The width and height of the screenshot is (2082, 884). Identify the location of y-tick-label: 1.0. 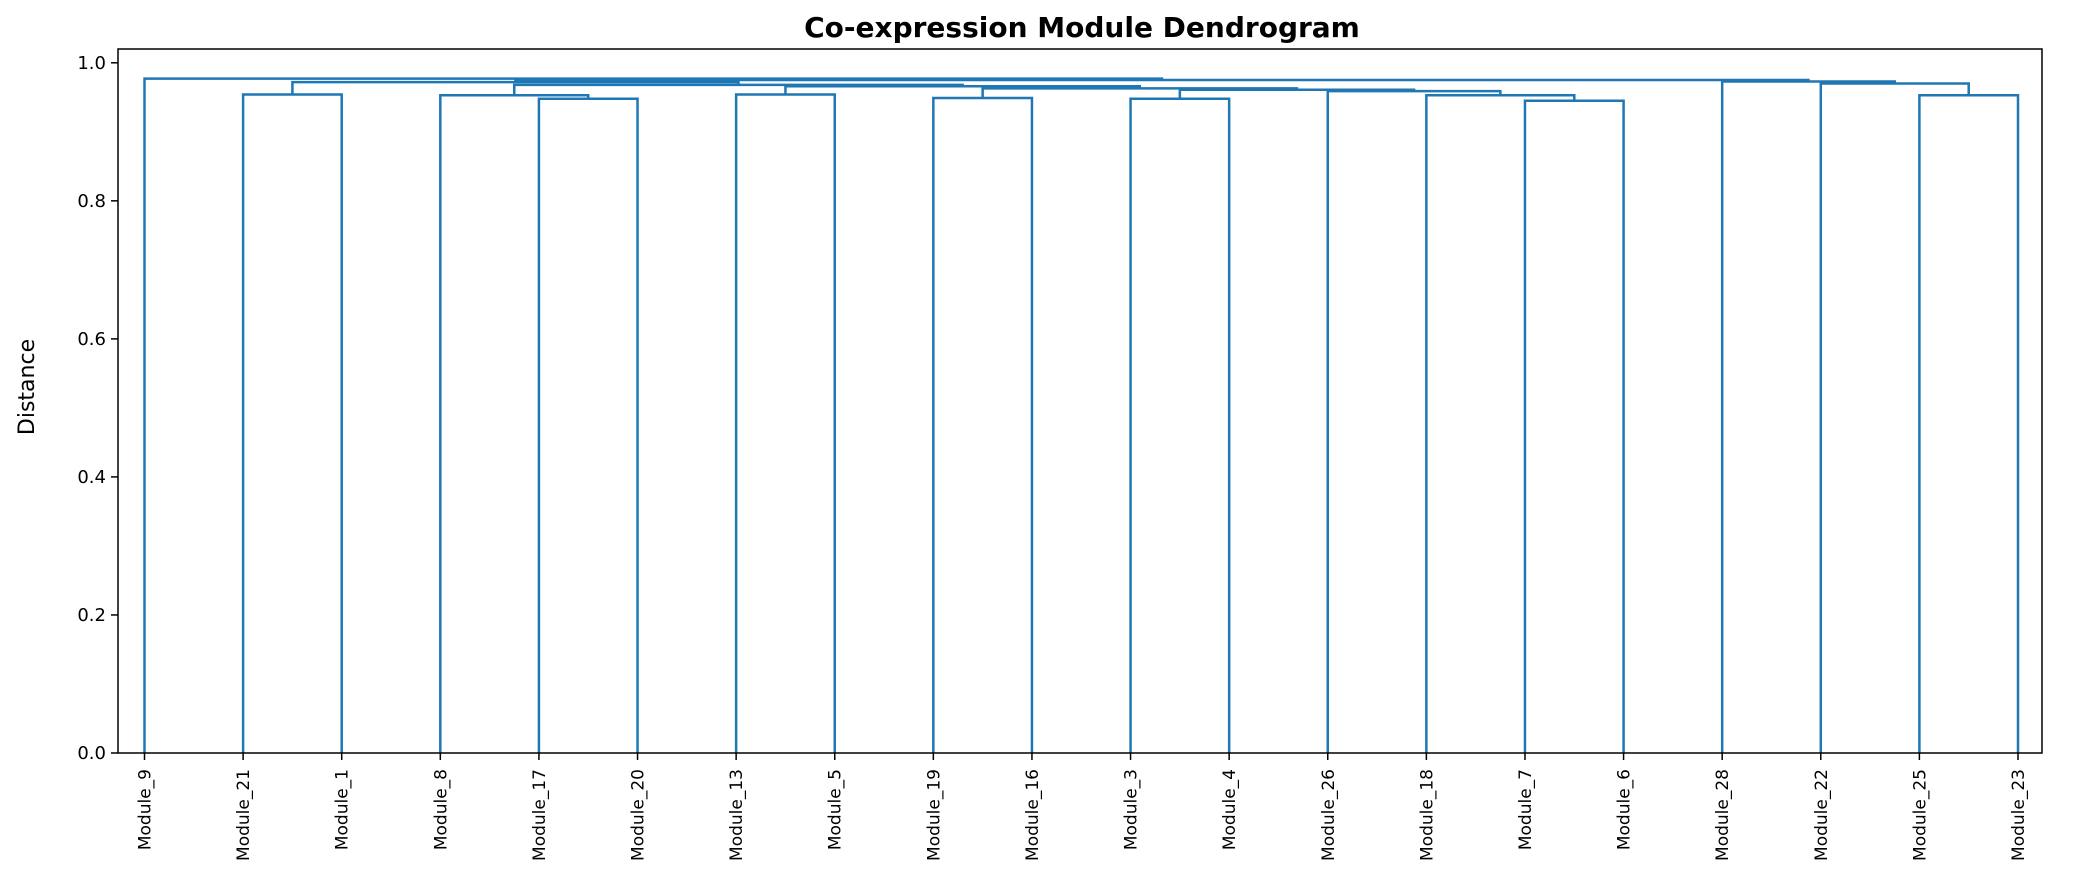
(91, 63).